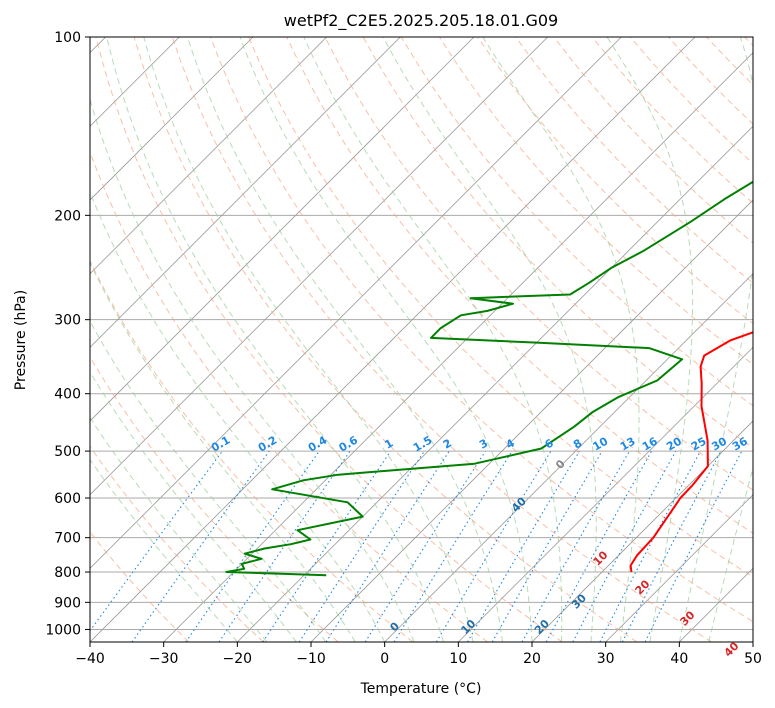  What do you see at coordinates (238, 659) in the screenshot?
I see `x-tick-label: −20` at bounding box center [238, 659].